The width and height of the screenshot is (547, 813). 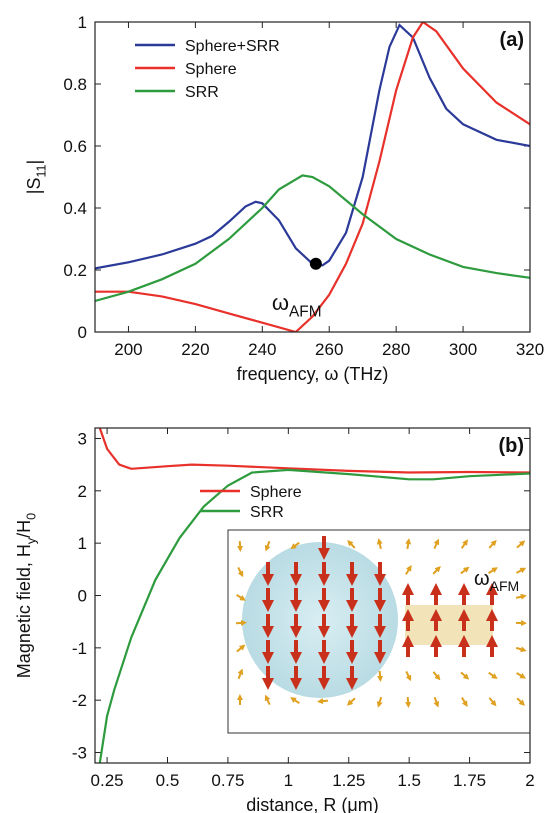 What do you see at coordinates (82, 22) in the screenshot?
I see `y-tick-label: 1` at bounding box center [82, 22].